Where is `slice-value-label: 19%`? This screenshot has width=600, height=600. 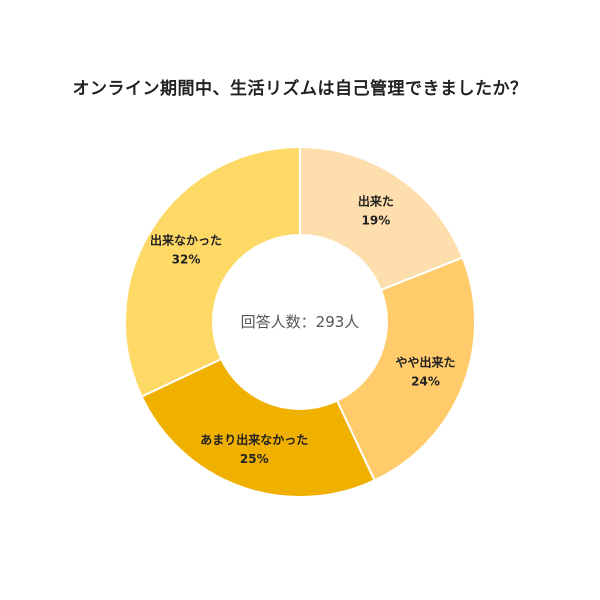 slice-value-label: 19% is located at coordinates (376, 220).